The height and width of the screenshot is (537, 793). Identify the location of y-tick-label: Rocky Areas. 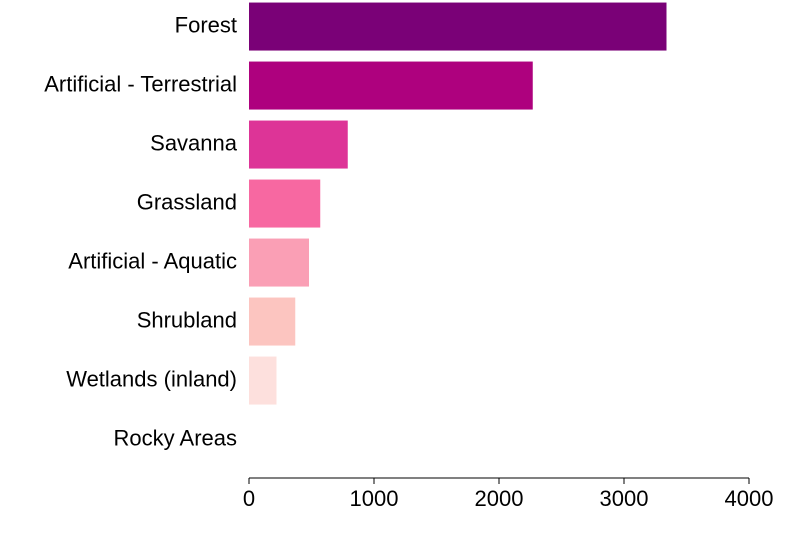
(176, 437).